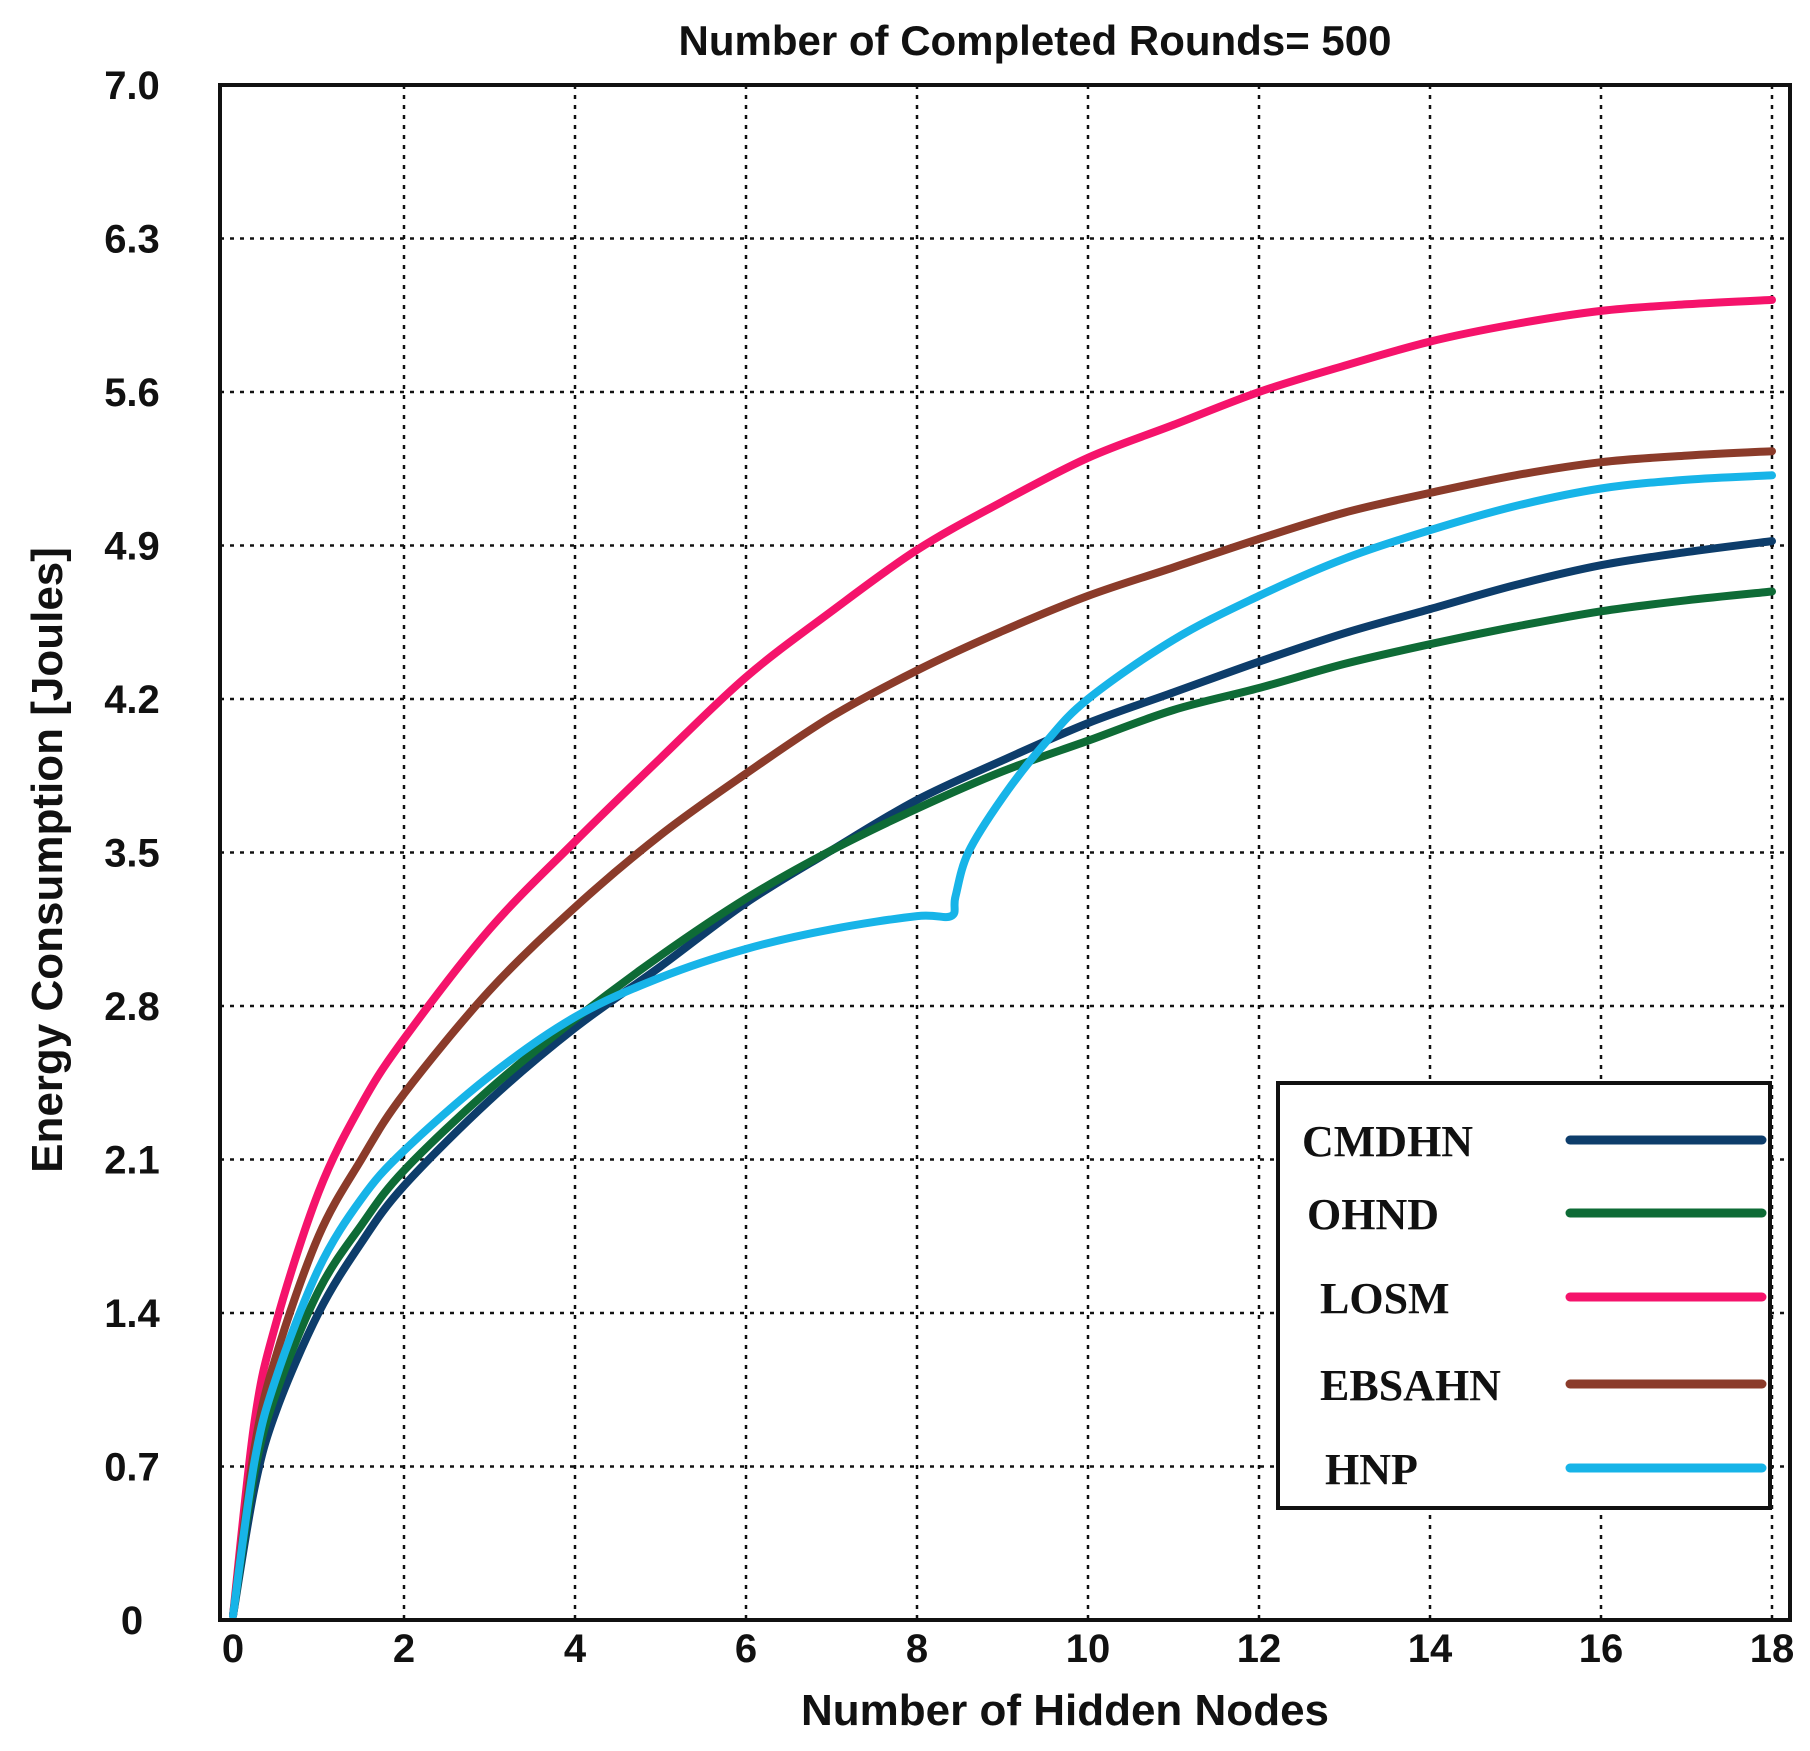 The height and width of the screenshot is (1751, 1810). What do you see at coordinates (132, 1468) in the screenshot?
I see `y-tick-label-0.7: 0.7` at bounding box center [132, 1468].